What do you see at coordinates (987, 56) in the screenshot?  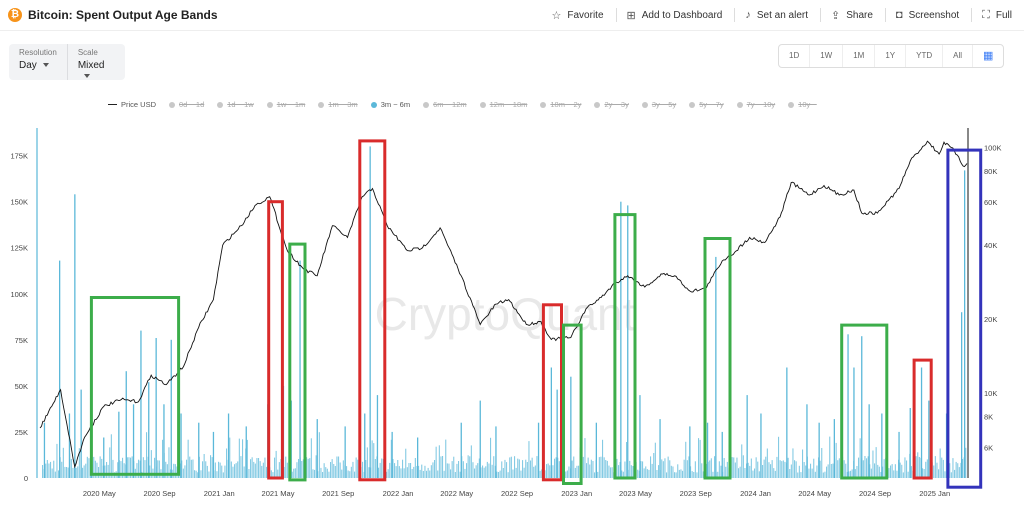 I see `calendar-icon: ▦` at bounding box center [987, 56].